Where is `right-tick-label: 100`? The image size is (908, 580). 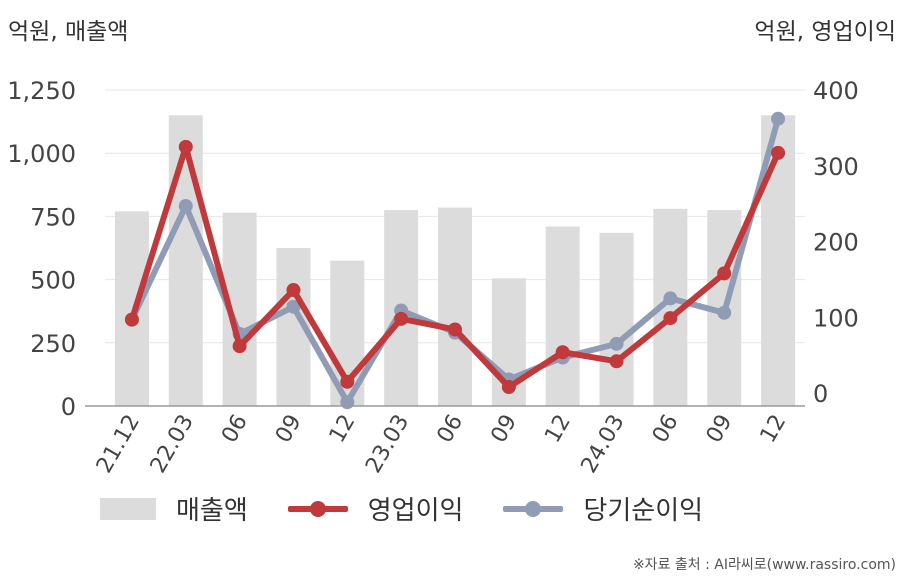 right-tick-label: 100 is located at coordinates (836, 318).